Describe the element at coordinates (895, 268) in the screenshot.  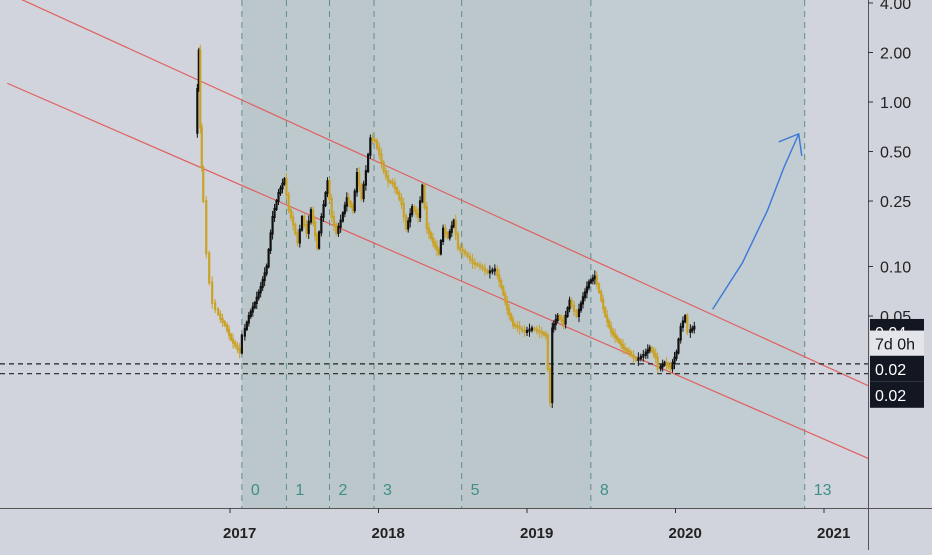
I see `price-tick-label: 0.10` at that location.